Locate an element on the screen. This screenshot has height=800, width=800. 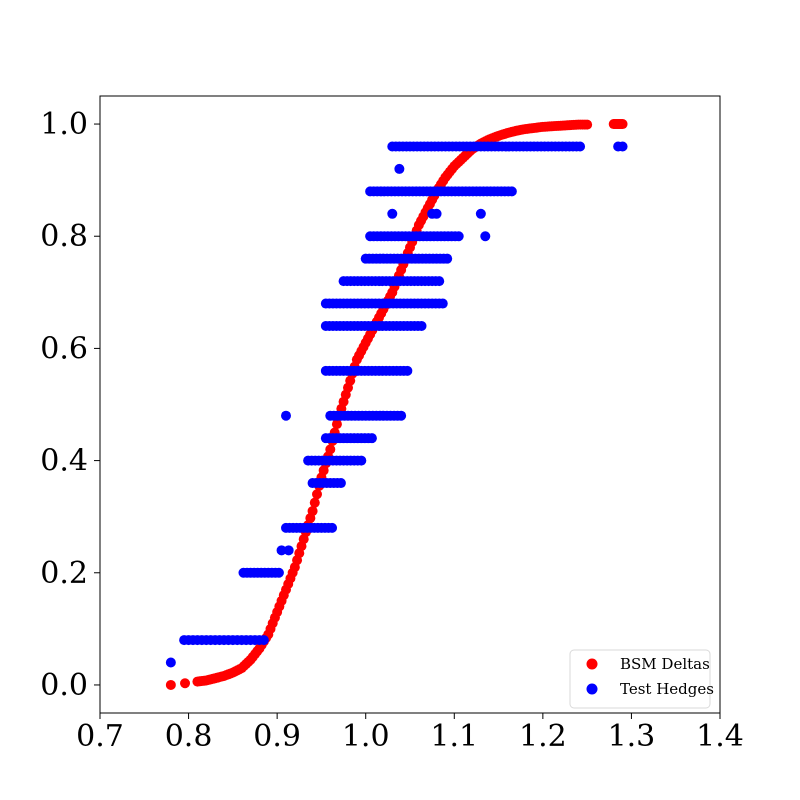
y-tick-label: 1.0 is located at coordinates (64, 124).